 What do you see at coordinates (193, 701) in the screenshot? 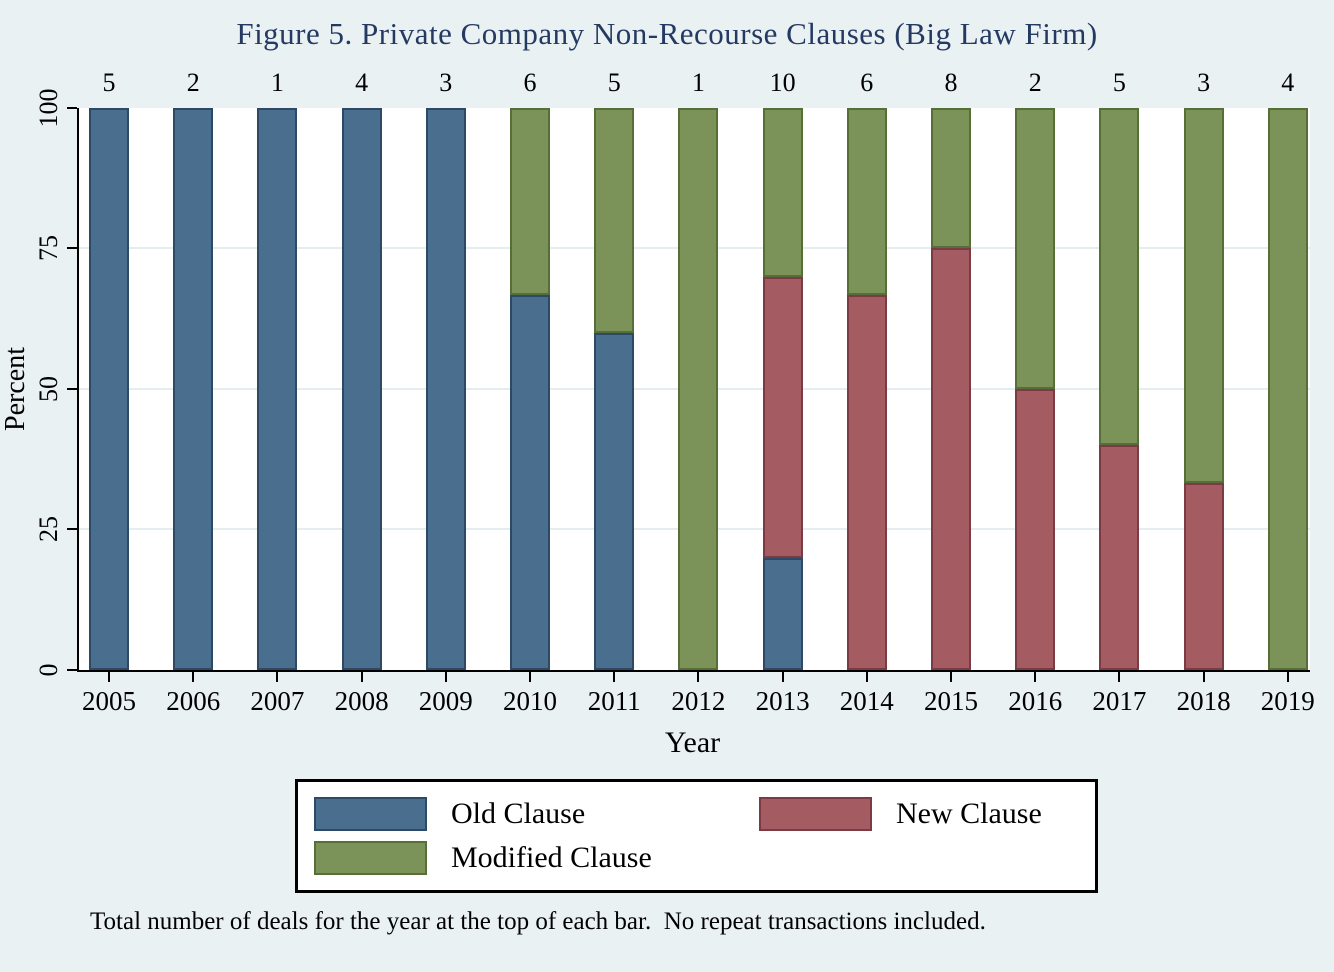
I see `x-tick-label: 2006` at bounding box center [193, 701].